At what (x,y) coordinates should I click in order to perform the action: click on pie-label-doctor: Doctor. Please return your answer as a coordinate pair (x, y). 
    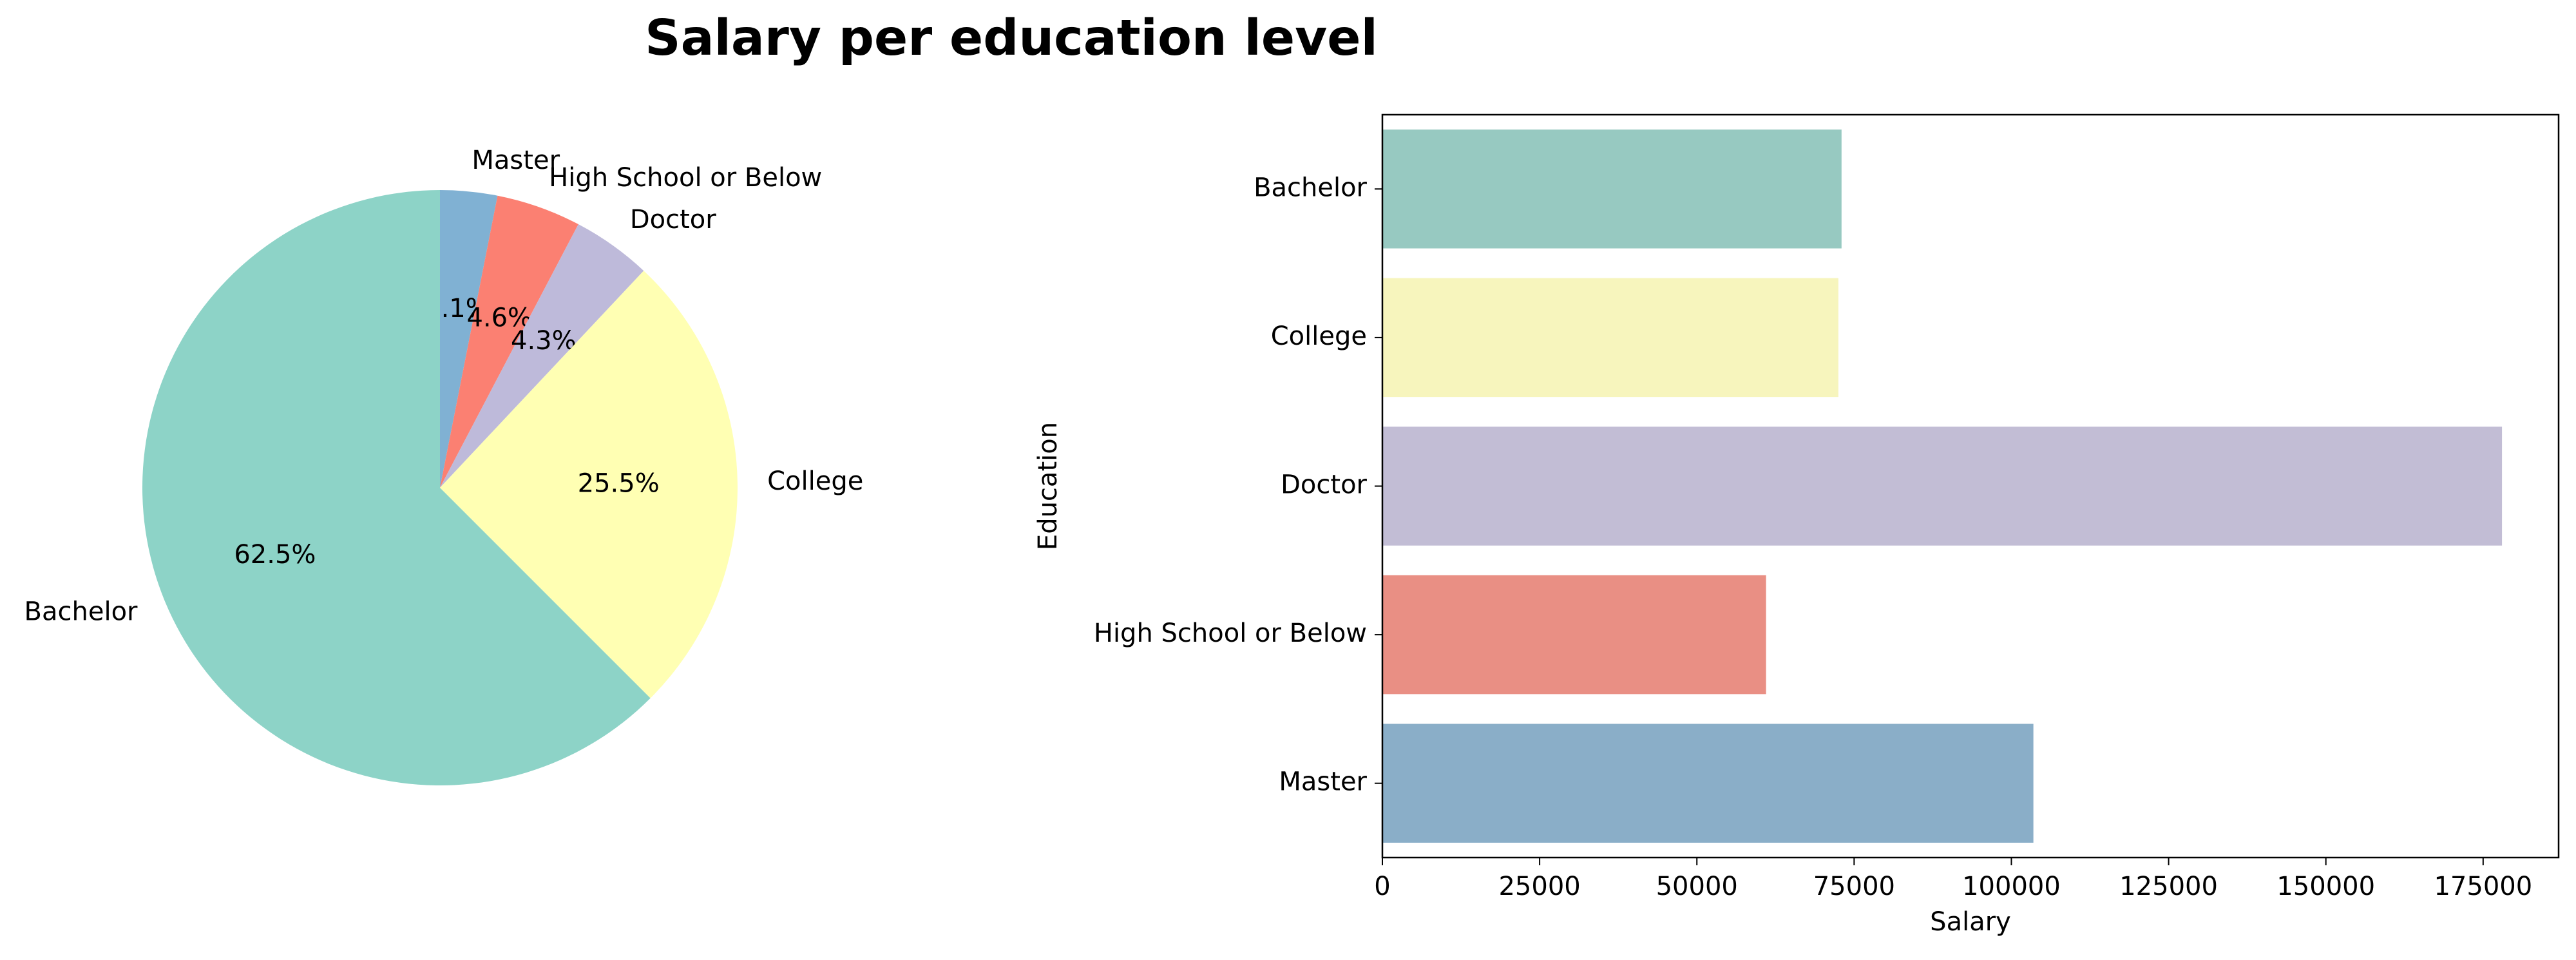
    Looking at the image, I should click on (673, 220).